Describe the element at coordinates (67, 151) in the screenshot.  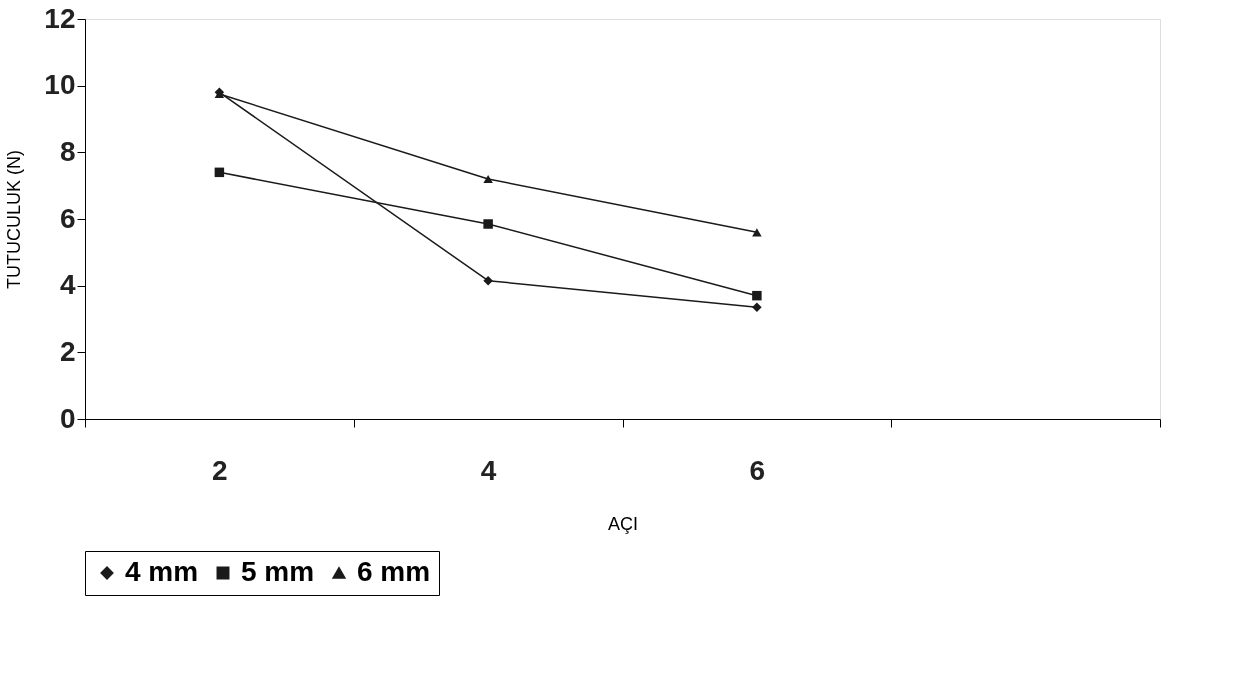
I see `y-tick-label: 8` at that location.